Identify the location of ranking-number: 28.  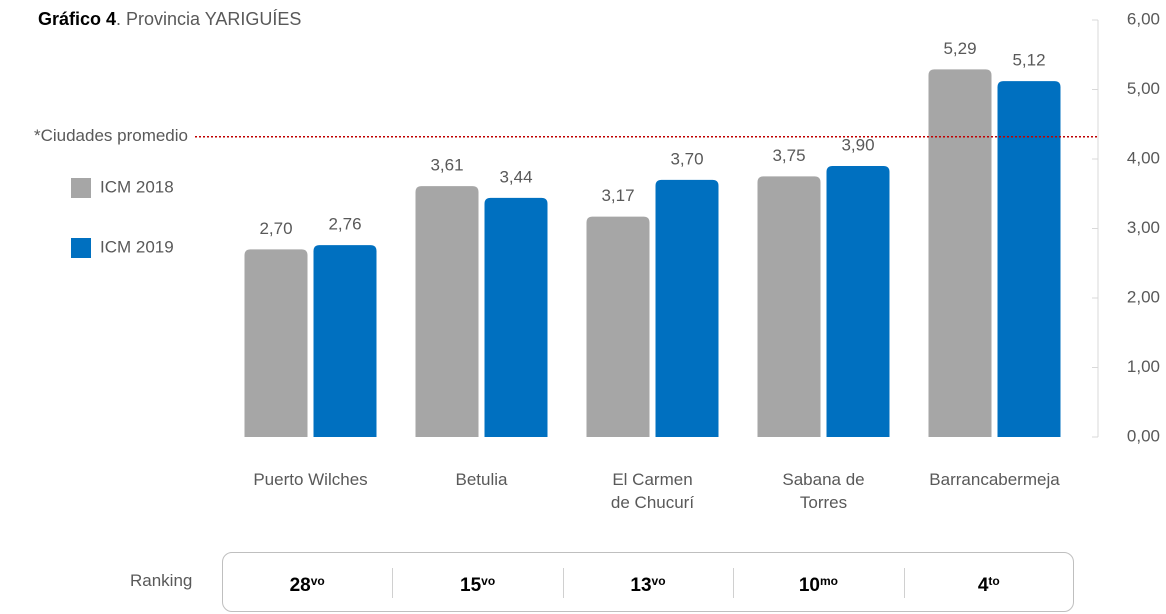
(300, 585).